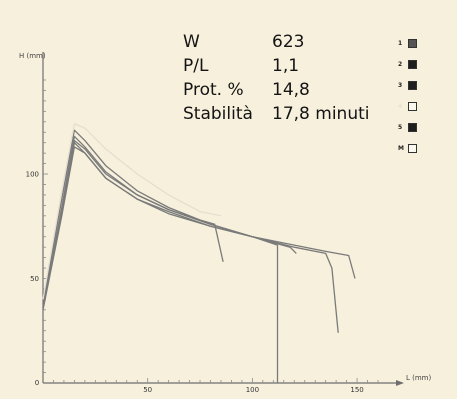  Describe the element at coordinates (196, 66) in the screenshot. I see `info-label: P/L` at that location.